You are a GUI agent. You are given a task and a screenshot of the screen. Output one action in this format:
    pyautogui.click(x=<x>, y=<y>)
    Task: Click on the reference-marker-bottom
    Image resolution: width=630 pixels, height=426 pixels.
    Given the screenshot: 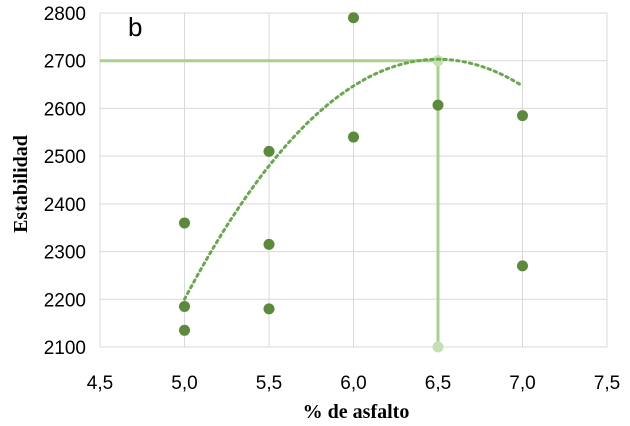 What is the action you would take?
    pyautogui.click(x=438, y=347)
    